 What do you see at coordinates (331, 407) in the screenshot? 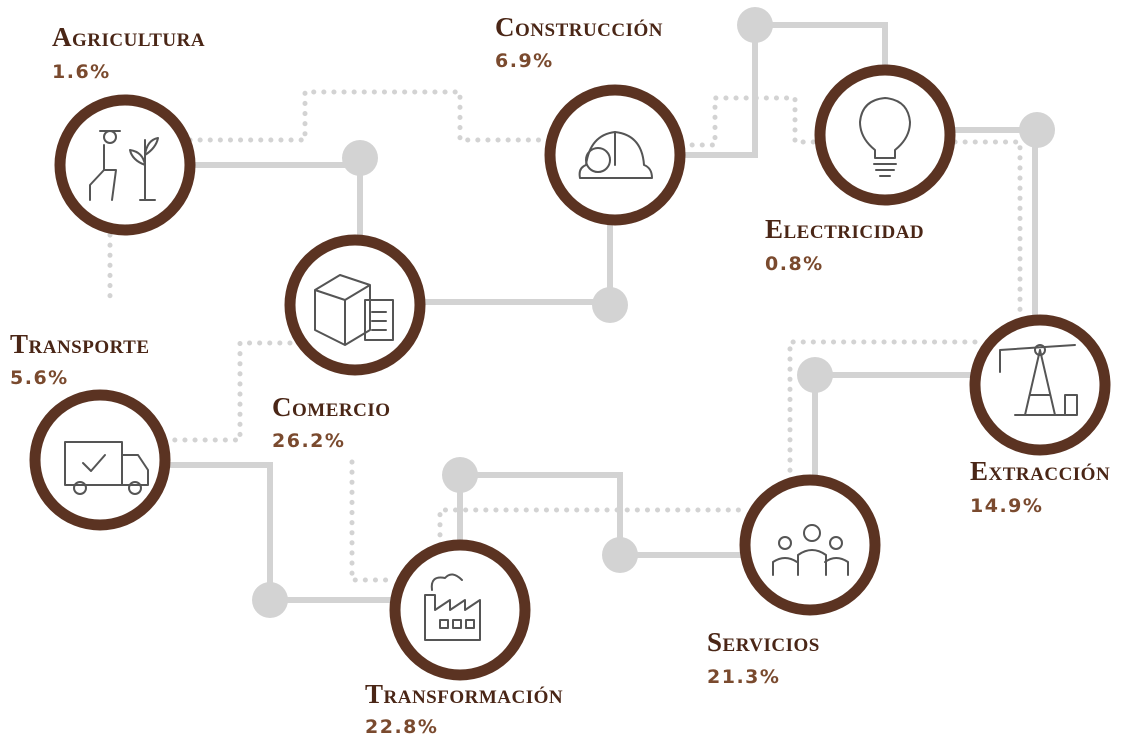
I see `node-label: Comercio` at bounding box center [331, 407].